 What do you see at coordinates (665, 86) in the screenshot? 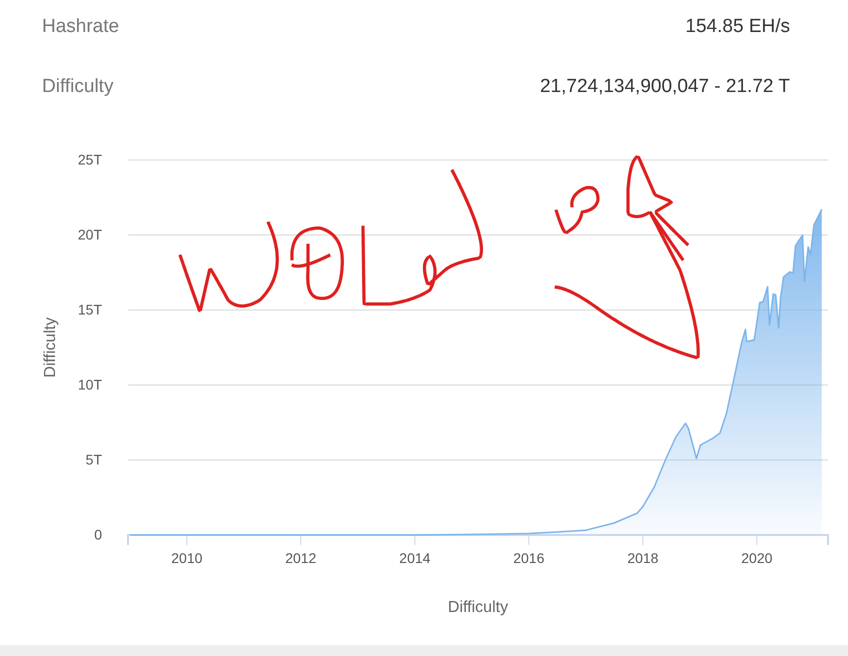
I see `text: 21,724,134,900,047 - 21.72 T` at bounding box center [665, 86].